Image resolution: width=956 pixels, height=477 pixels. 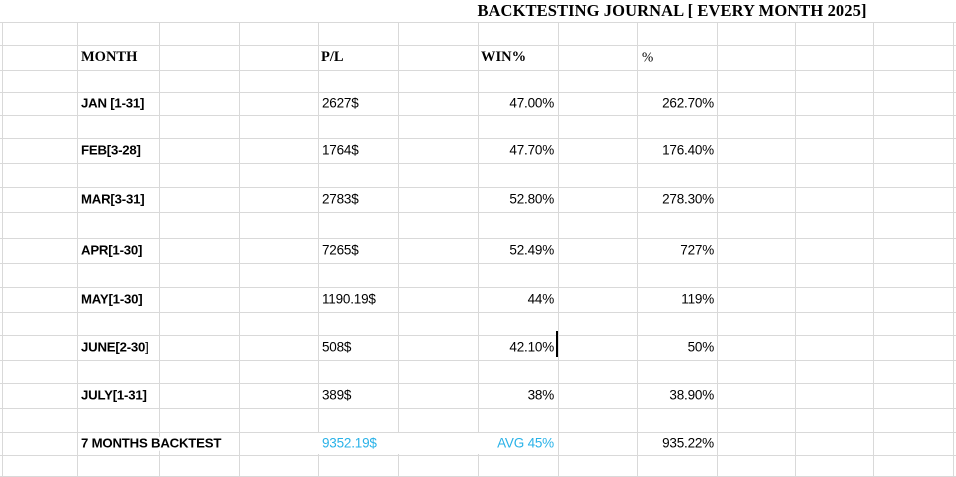 What do you see at coordinates (648, 57) in the screenshot?
I see `header-pct: %` at bounding box center [648, 57].